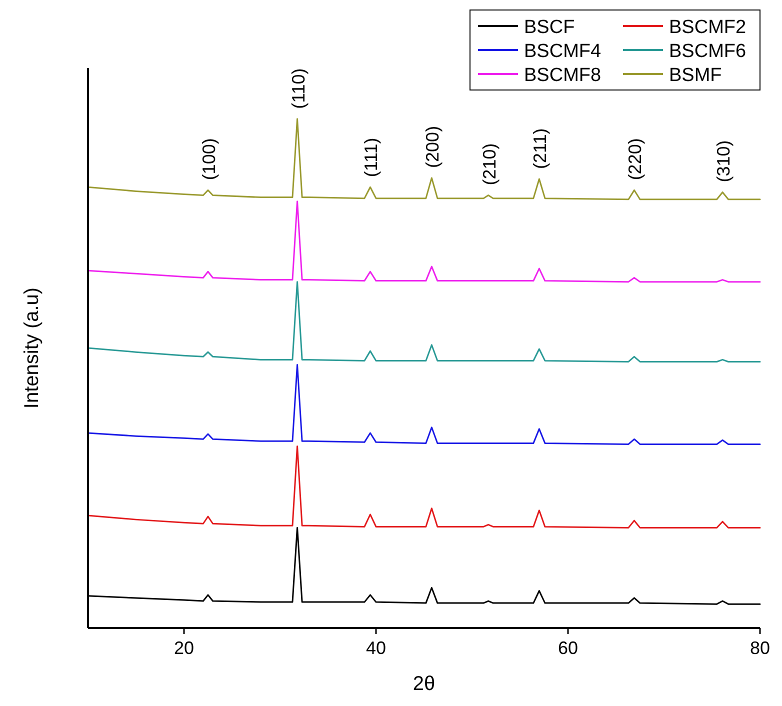  I want to click on annotation: (111), so click(371, 158).